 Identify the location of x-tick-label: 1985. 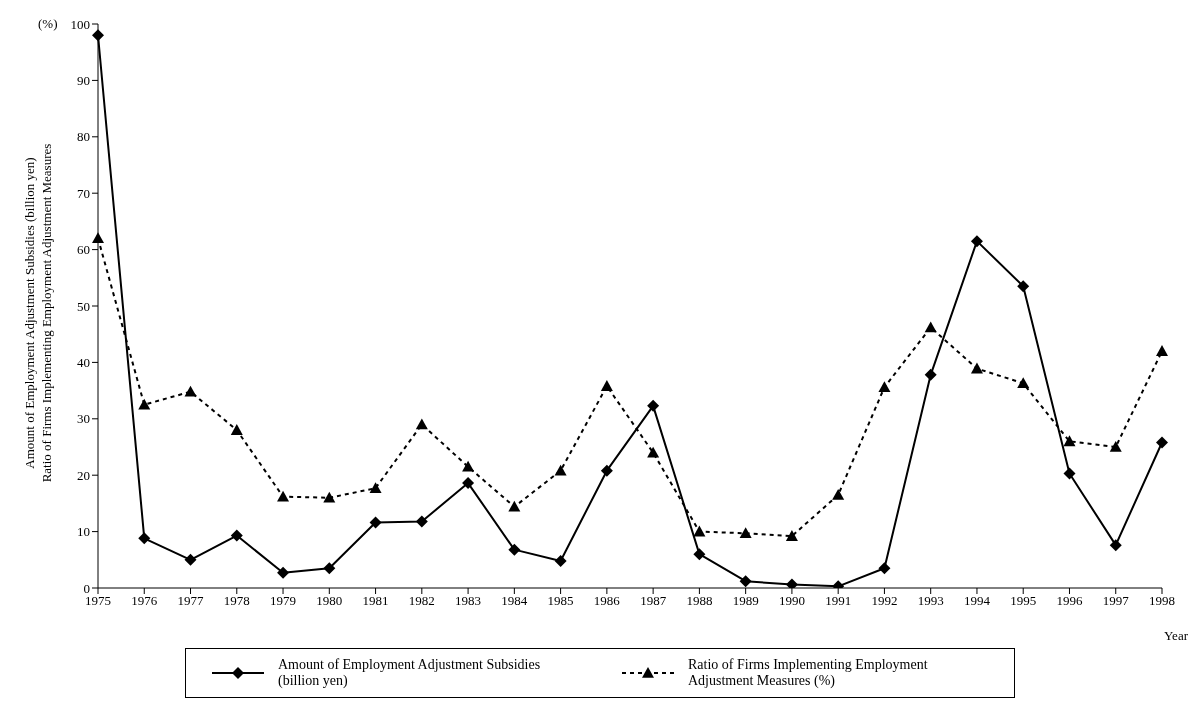
(560, 601).